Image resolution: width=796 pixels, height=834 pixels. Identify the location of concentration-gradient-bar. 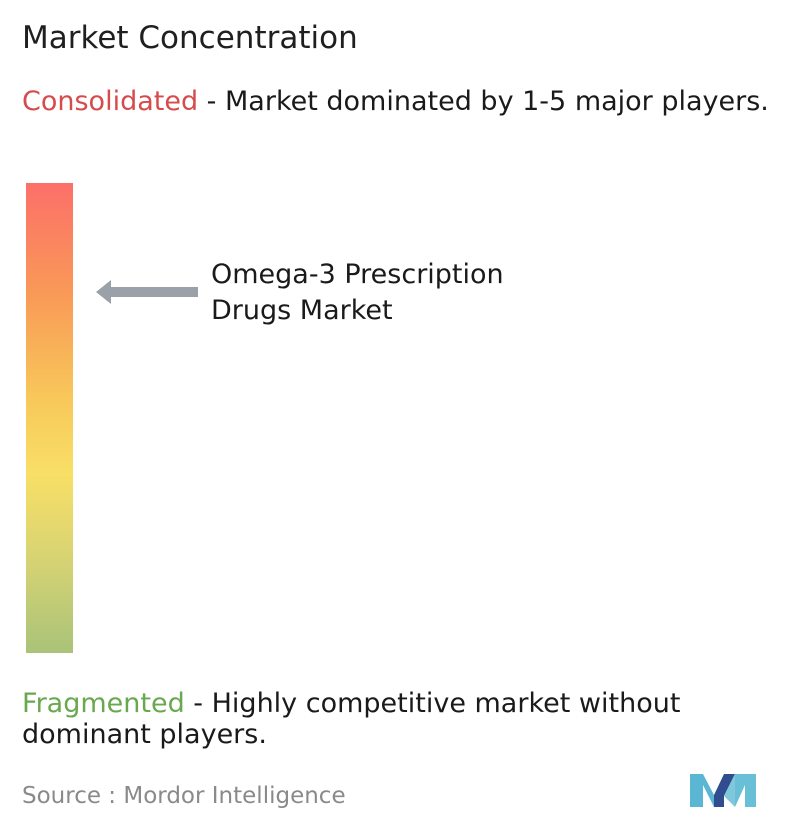
(49, 418).